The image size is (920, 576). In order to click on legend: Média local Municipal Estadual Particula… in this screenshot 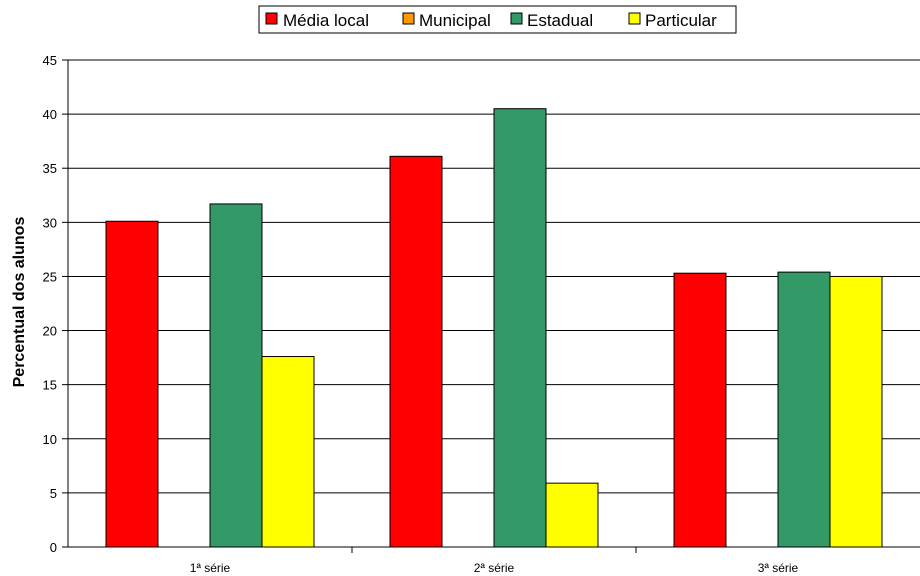, I will do `click(497, 19)`.